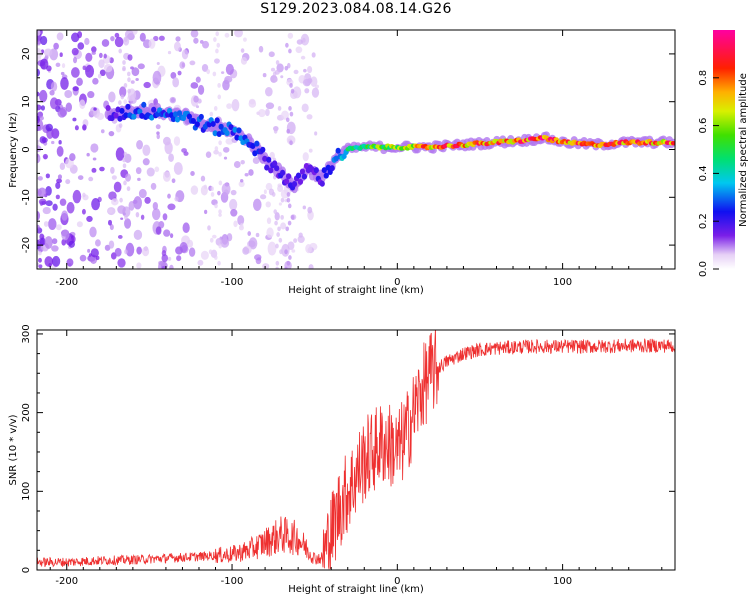 The height and width of the screenshot is (600, 750). I want to click on spectrogram-y-axis-label: Frequency (Hz), so click(13, 150).